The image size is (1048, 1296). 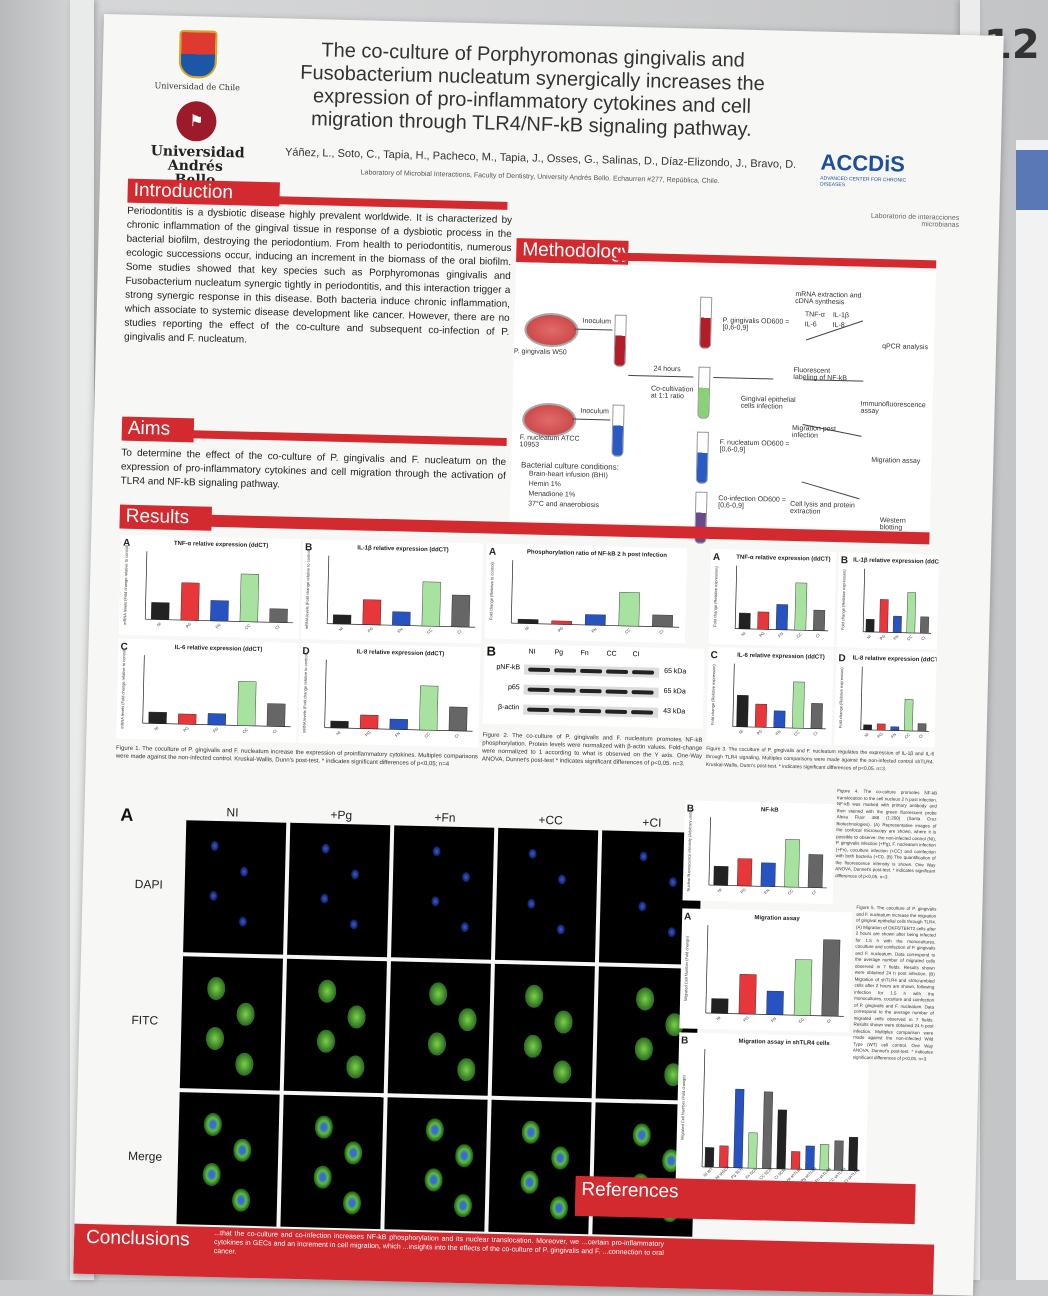 What do you see at coordinates (513, 688) in the screenshot?
I see `western-row-label: p65` at bounding box center [513, 688].